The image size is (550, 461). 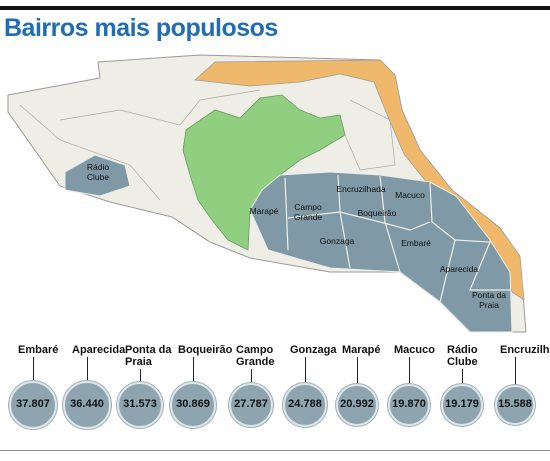 I want to click on category-label: Boqueirão, so click(x=205, y=350).